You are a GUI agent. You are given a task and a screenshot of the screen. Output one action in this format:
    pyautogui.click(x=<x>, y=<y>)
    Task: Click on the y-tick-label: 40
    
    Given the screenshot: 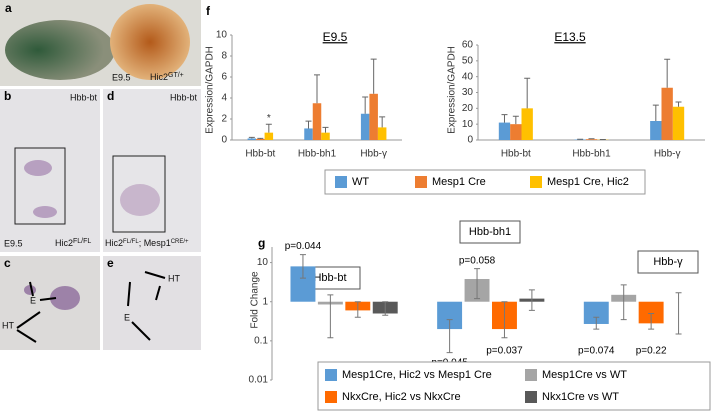 What is the action you would take?
    pyautogui.click(x=468, y=76)
    